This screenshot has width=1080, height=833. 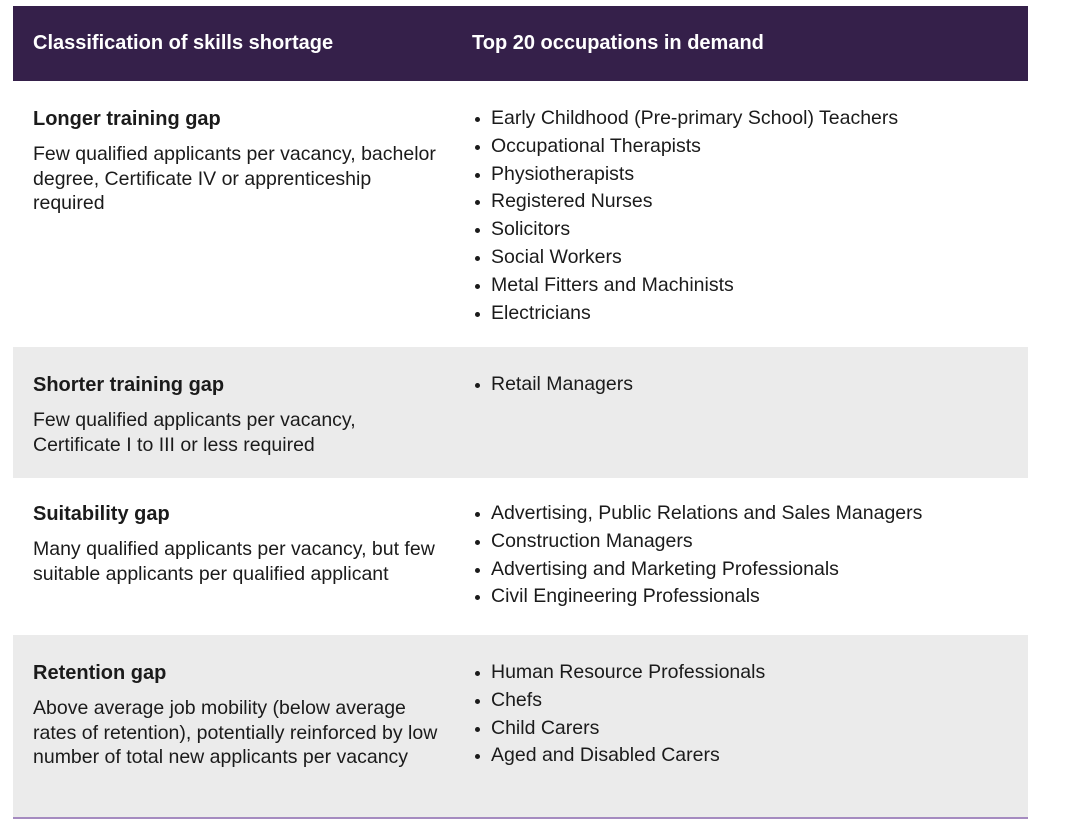 I want to click on list-item: Solicitors, so click(x=750, y=230).